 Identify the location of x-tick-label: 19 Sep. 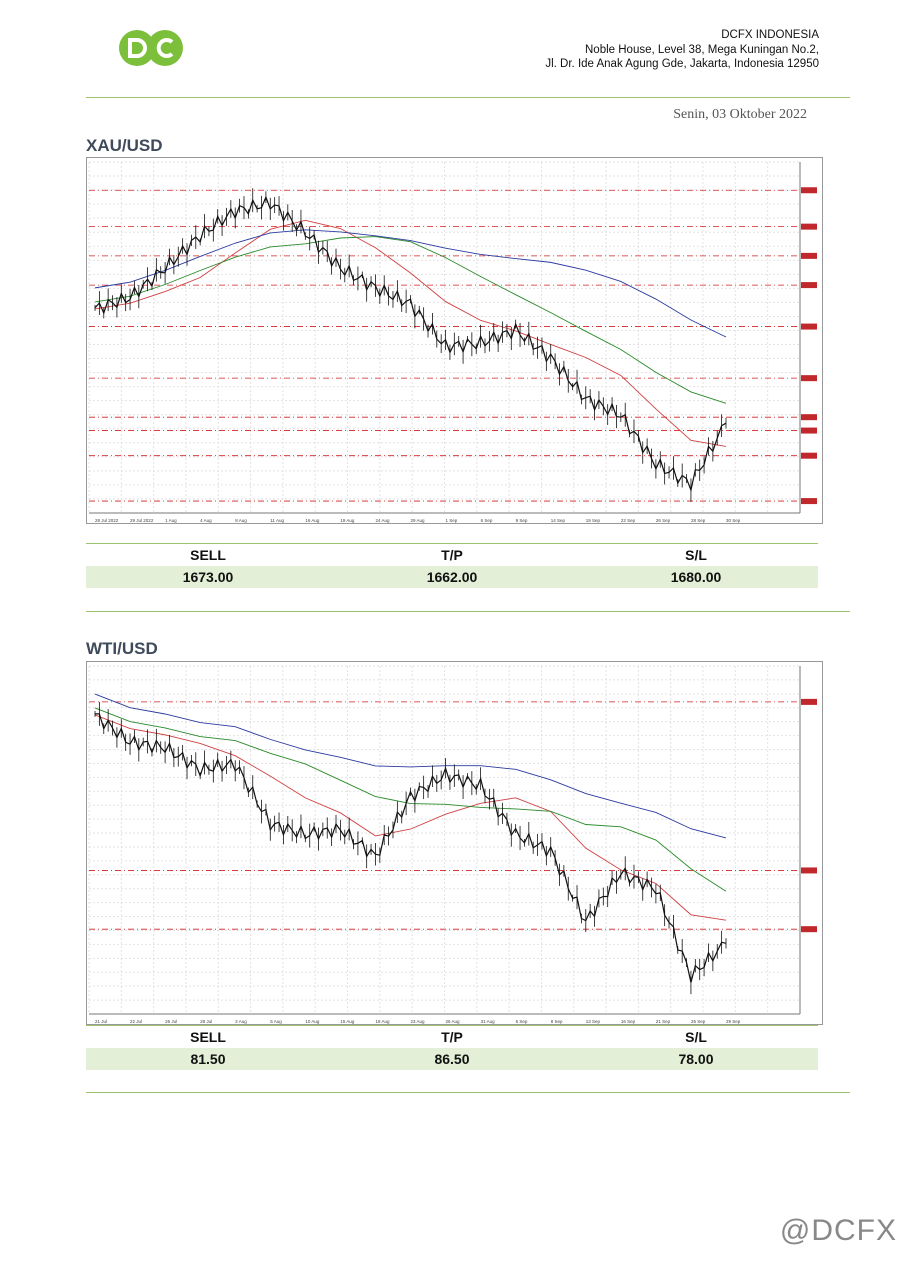
(593, 520).